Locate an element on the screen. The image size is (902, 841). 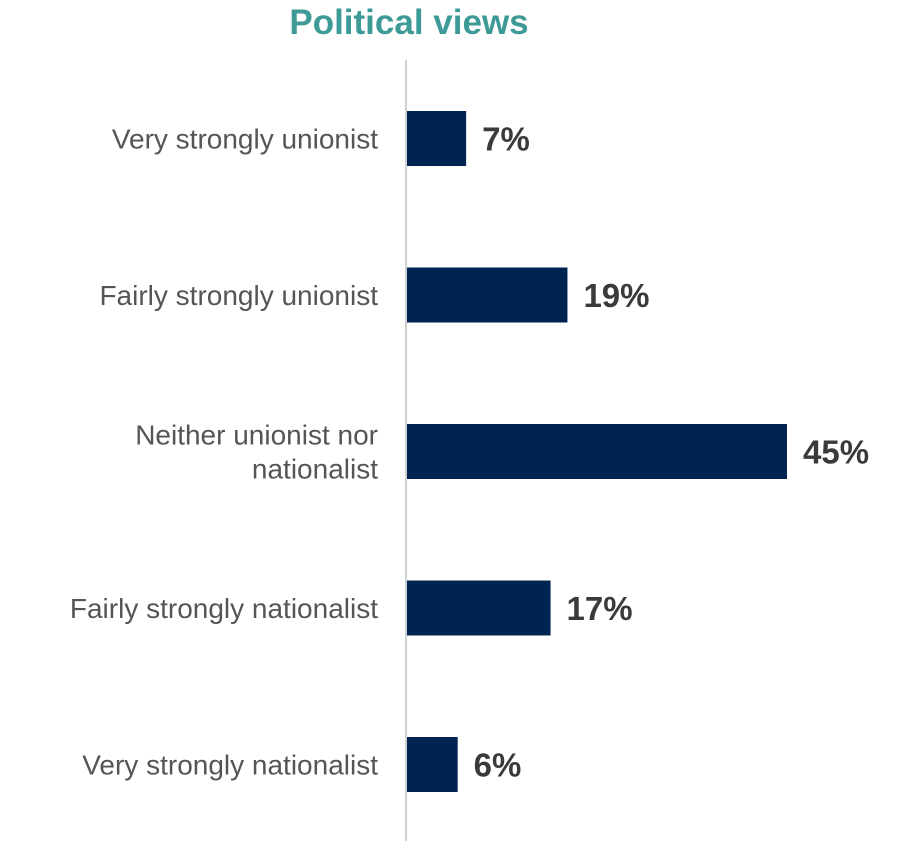
value-label-1: 19% is located at coordinates (616, 295).